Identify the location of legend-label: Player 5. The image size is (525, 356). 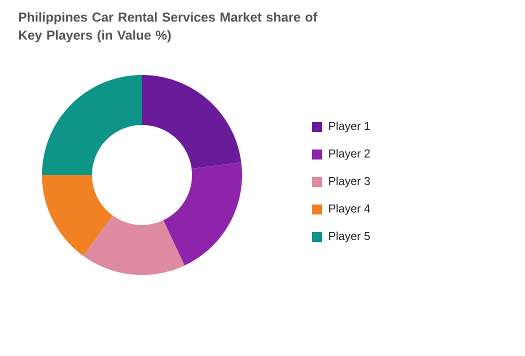
(349, 237).